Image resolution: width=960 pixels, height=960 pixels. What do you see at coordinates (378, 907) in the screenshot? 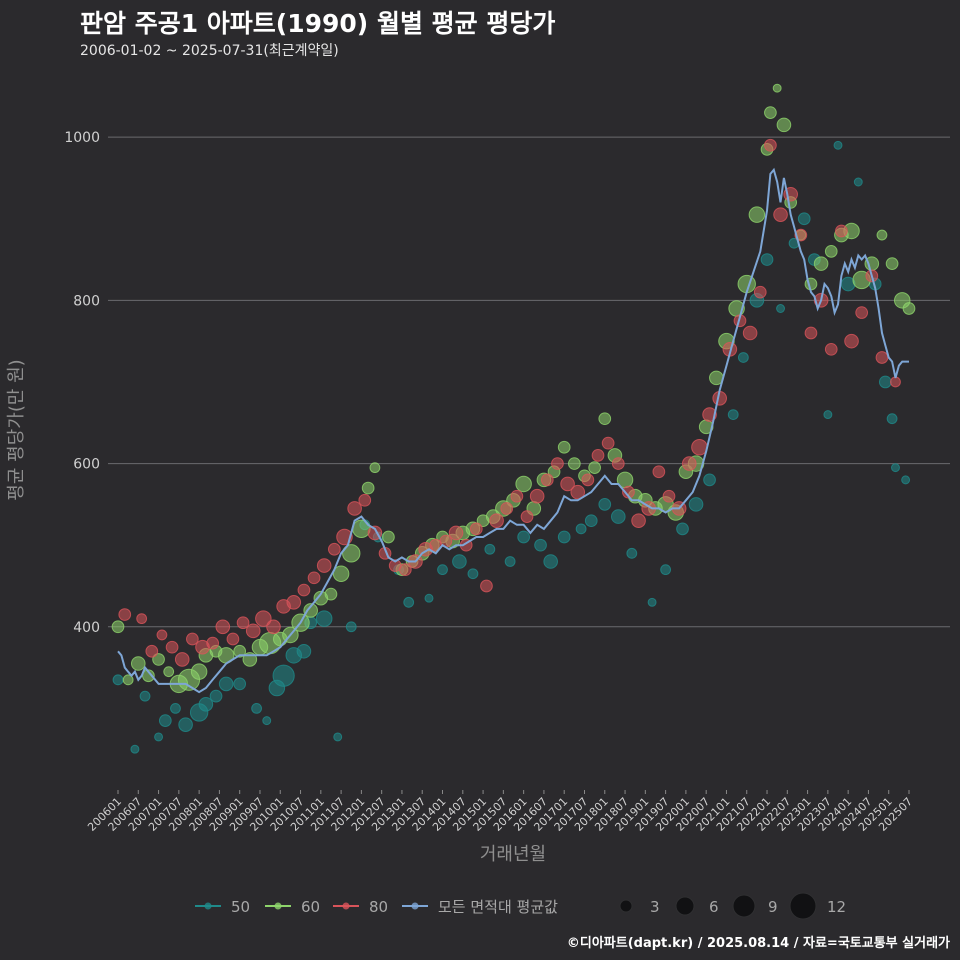
I see `legend-label: 80` at bounding box center [378, 907].